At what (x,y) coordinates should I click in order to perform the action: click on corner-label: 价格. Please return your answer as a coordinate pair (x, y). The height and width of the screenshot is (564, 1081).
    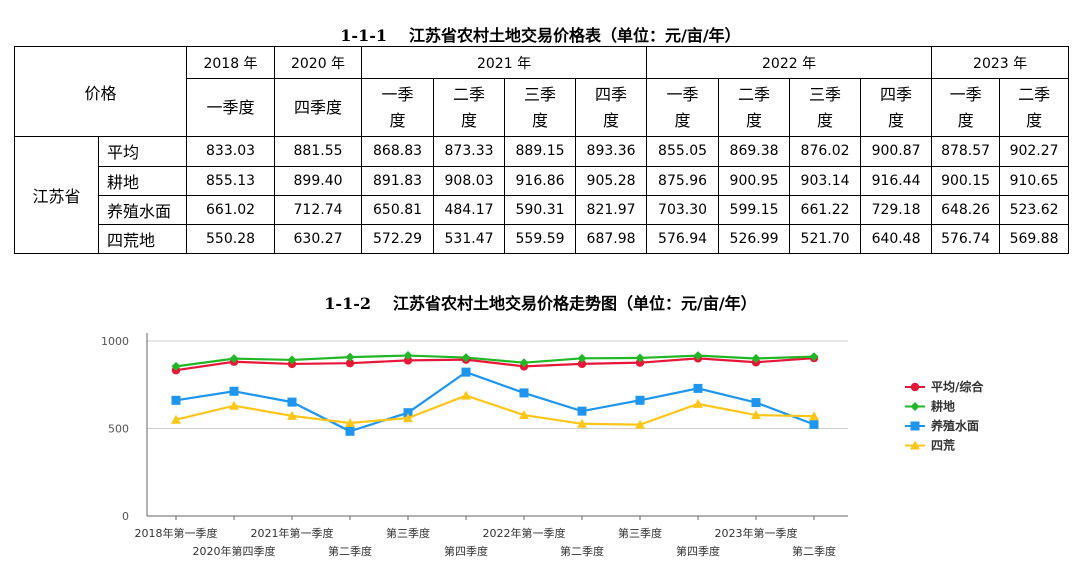
    Looking at the image, I should click on (100, 91).